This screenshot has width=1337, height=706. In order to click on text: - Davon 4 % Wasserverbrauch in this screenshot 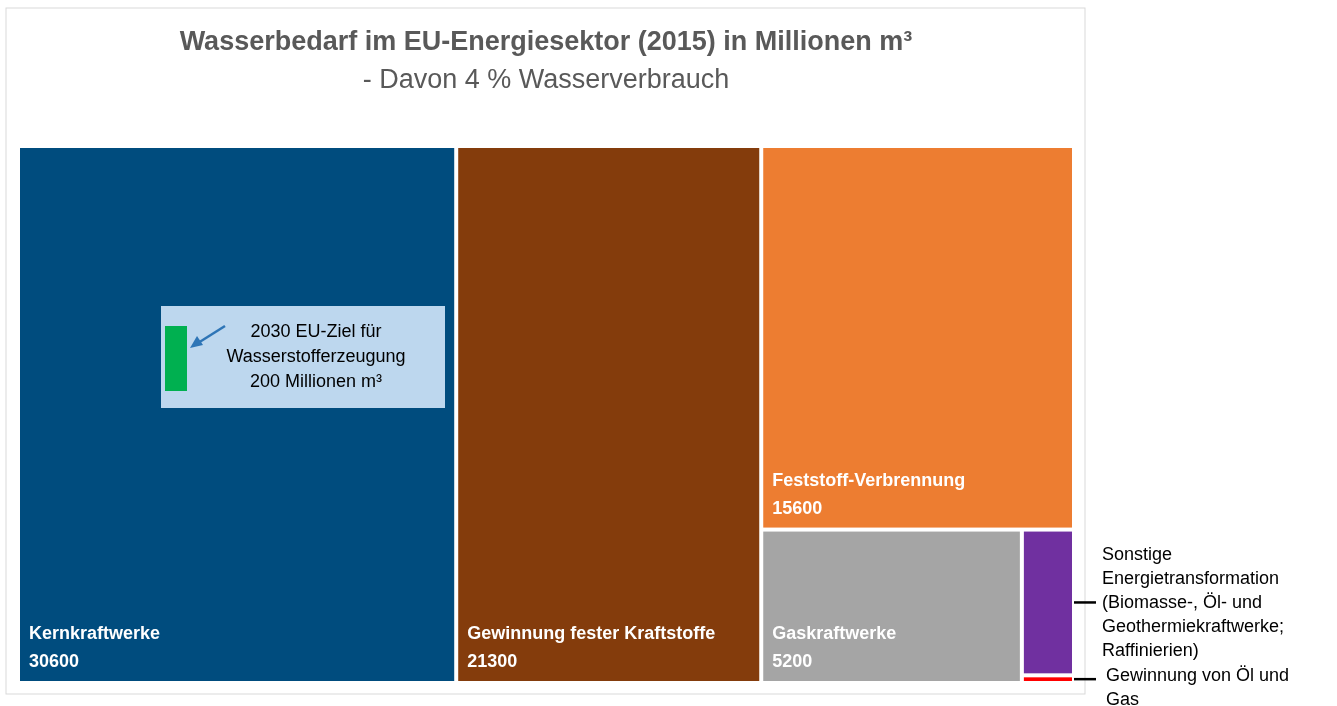, I will do `click(546, 79)`.